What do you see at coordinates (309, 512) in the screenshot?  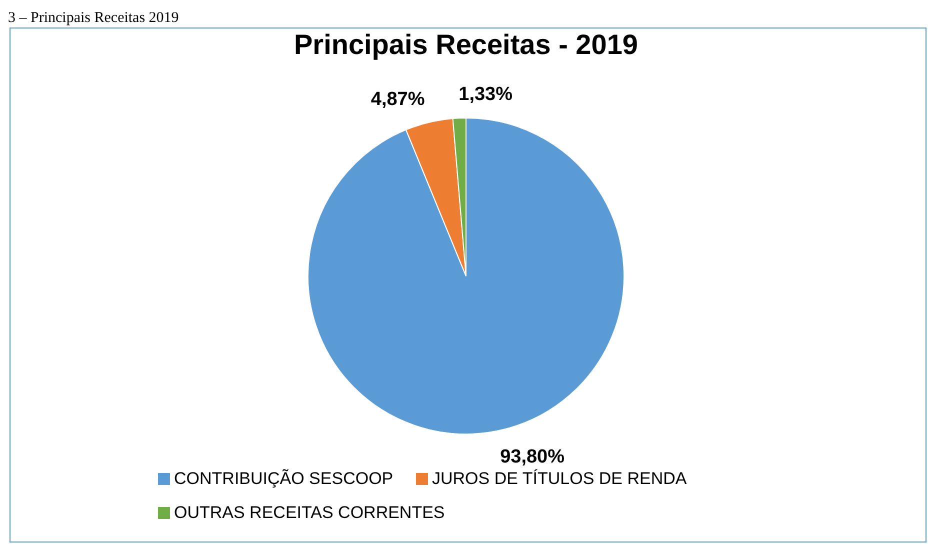 I see `legend-label: OUTRAS RECEITAS CORRENTES` at bounding box center [309, 512].